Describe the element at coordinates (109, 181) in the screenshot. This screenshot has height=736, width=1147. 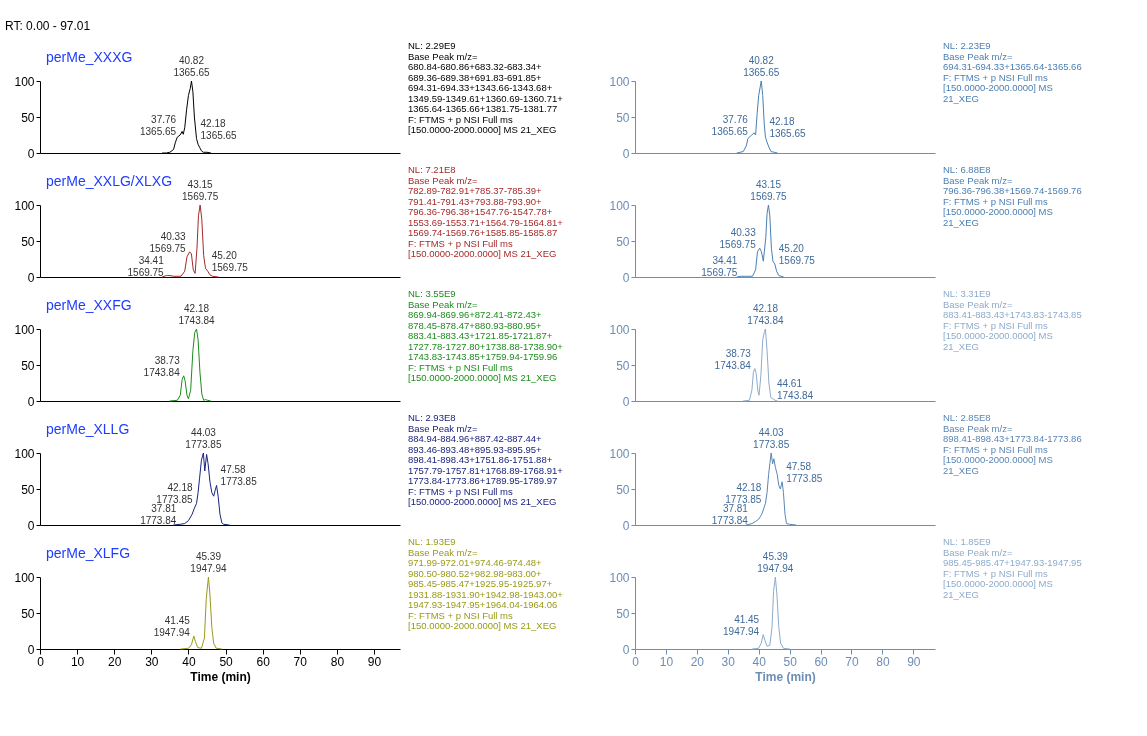
I see `chart-title: perMe_XXLG/XLXG` at that location.